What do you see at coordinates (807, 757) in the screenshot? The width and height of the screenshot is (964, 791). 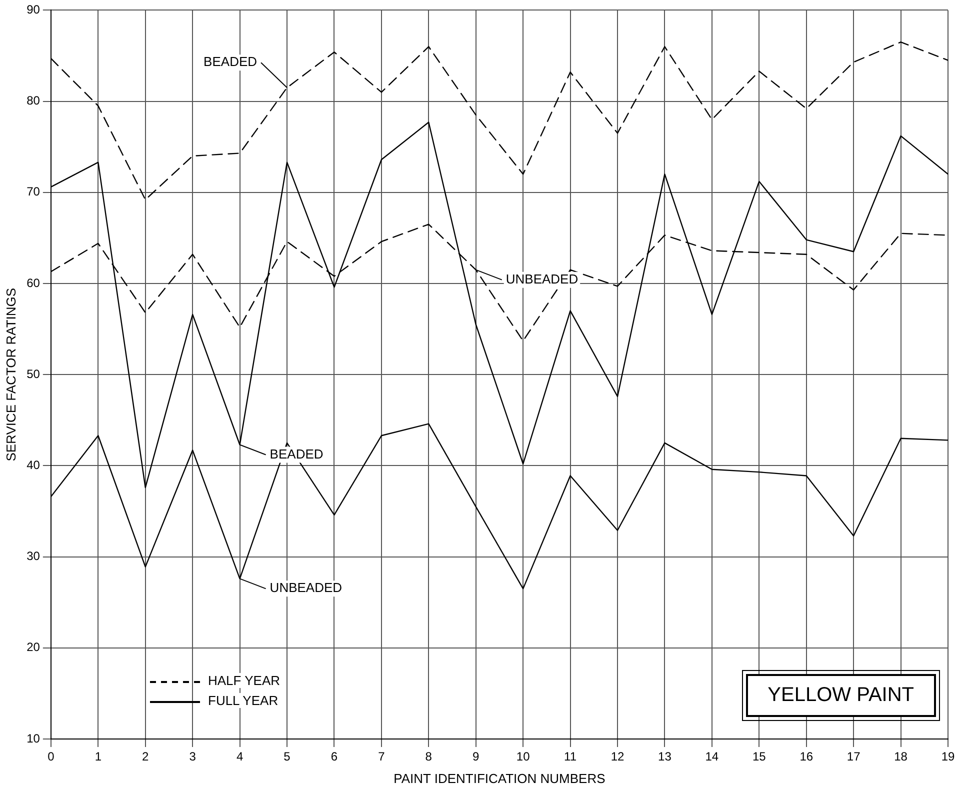 I see `x-tick-label: 16` at bounding box center [807, 757].